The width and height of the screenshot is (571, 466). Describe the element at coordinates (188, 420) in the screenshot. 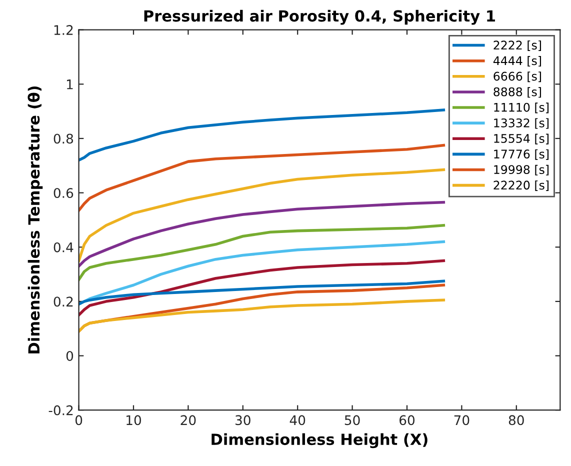

I see `x-tick-label: 20` at that location.